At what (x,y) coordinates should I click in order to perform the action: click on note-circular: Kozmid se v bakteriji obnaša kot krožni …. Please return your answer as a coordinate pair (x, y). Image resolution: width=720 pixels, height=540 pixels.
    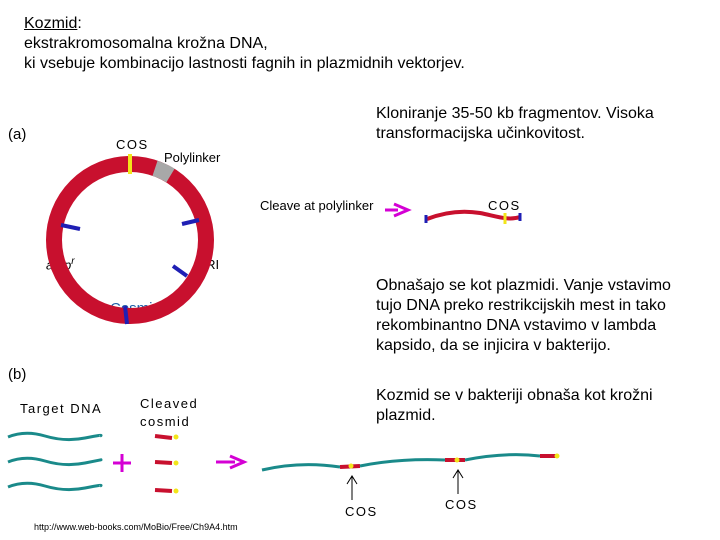
    Looking at the image, I should click on (514, 406).